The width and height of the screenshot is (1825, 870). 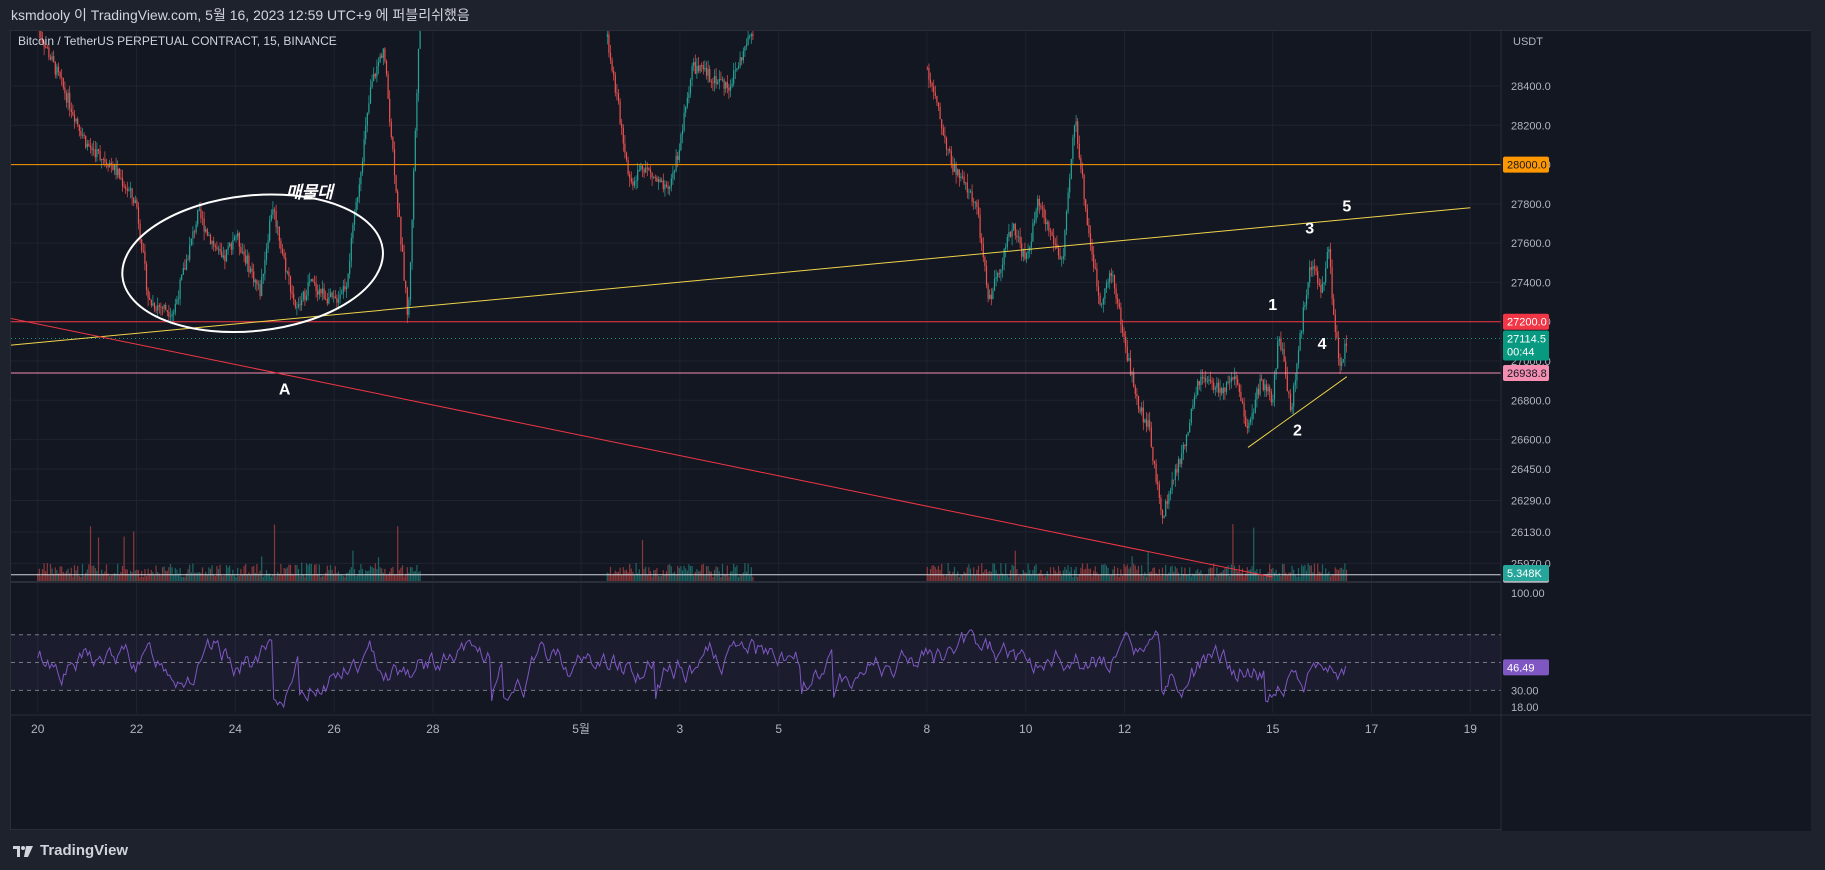 I want to click on axis-currency: USDT, so click(x=1528, y=42).